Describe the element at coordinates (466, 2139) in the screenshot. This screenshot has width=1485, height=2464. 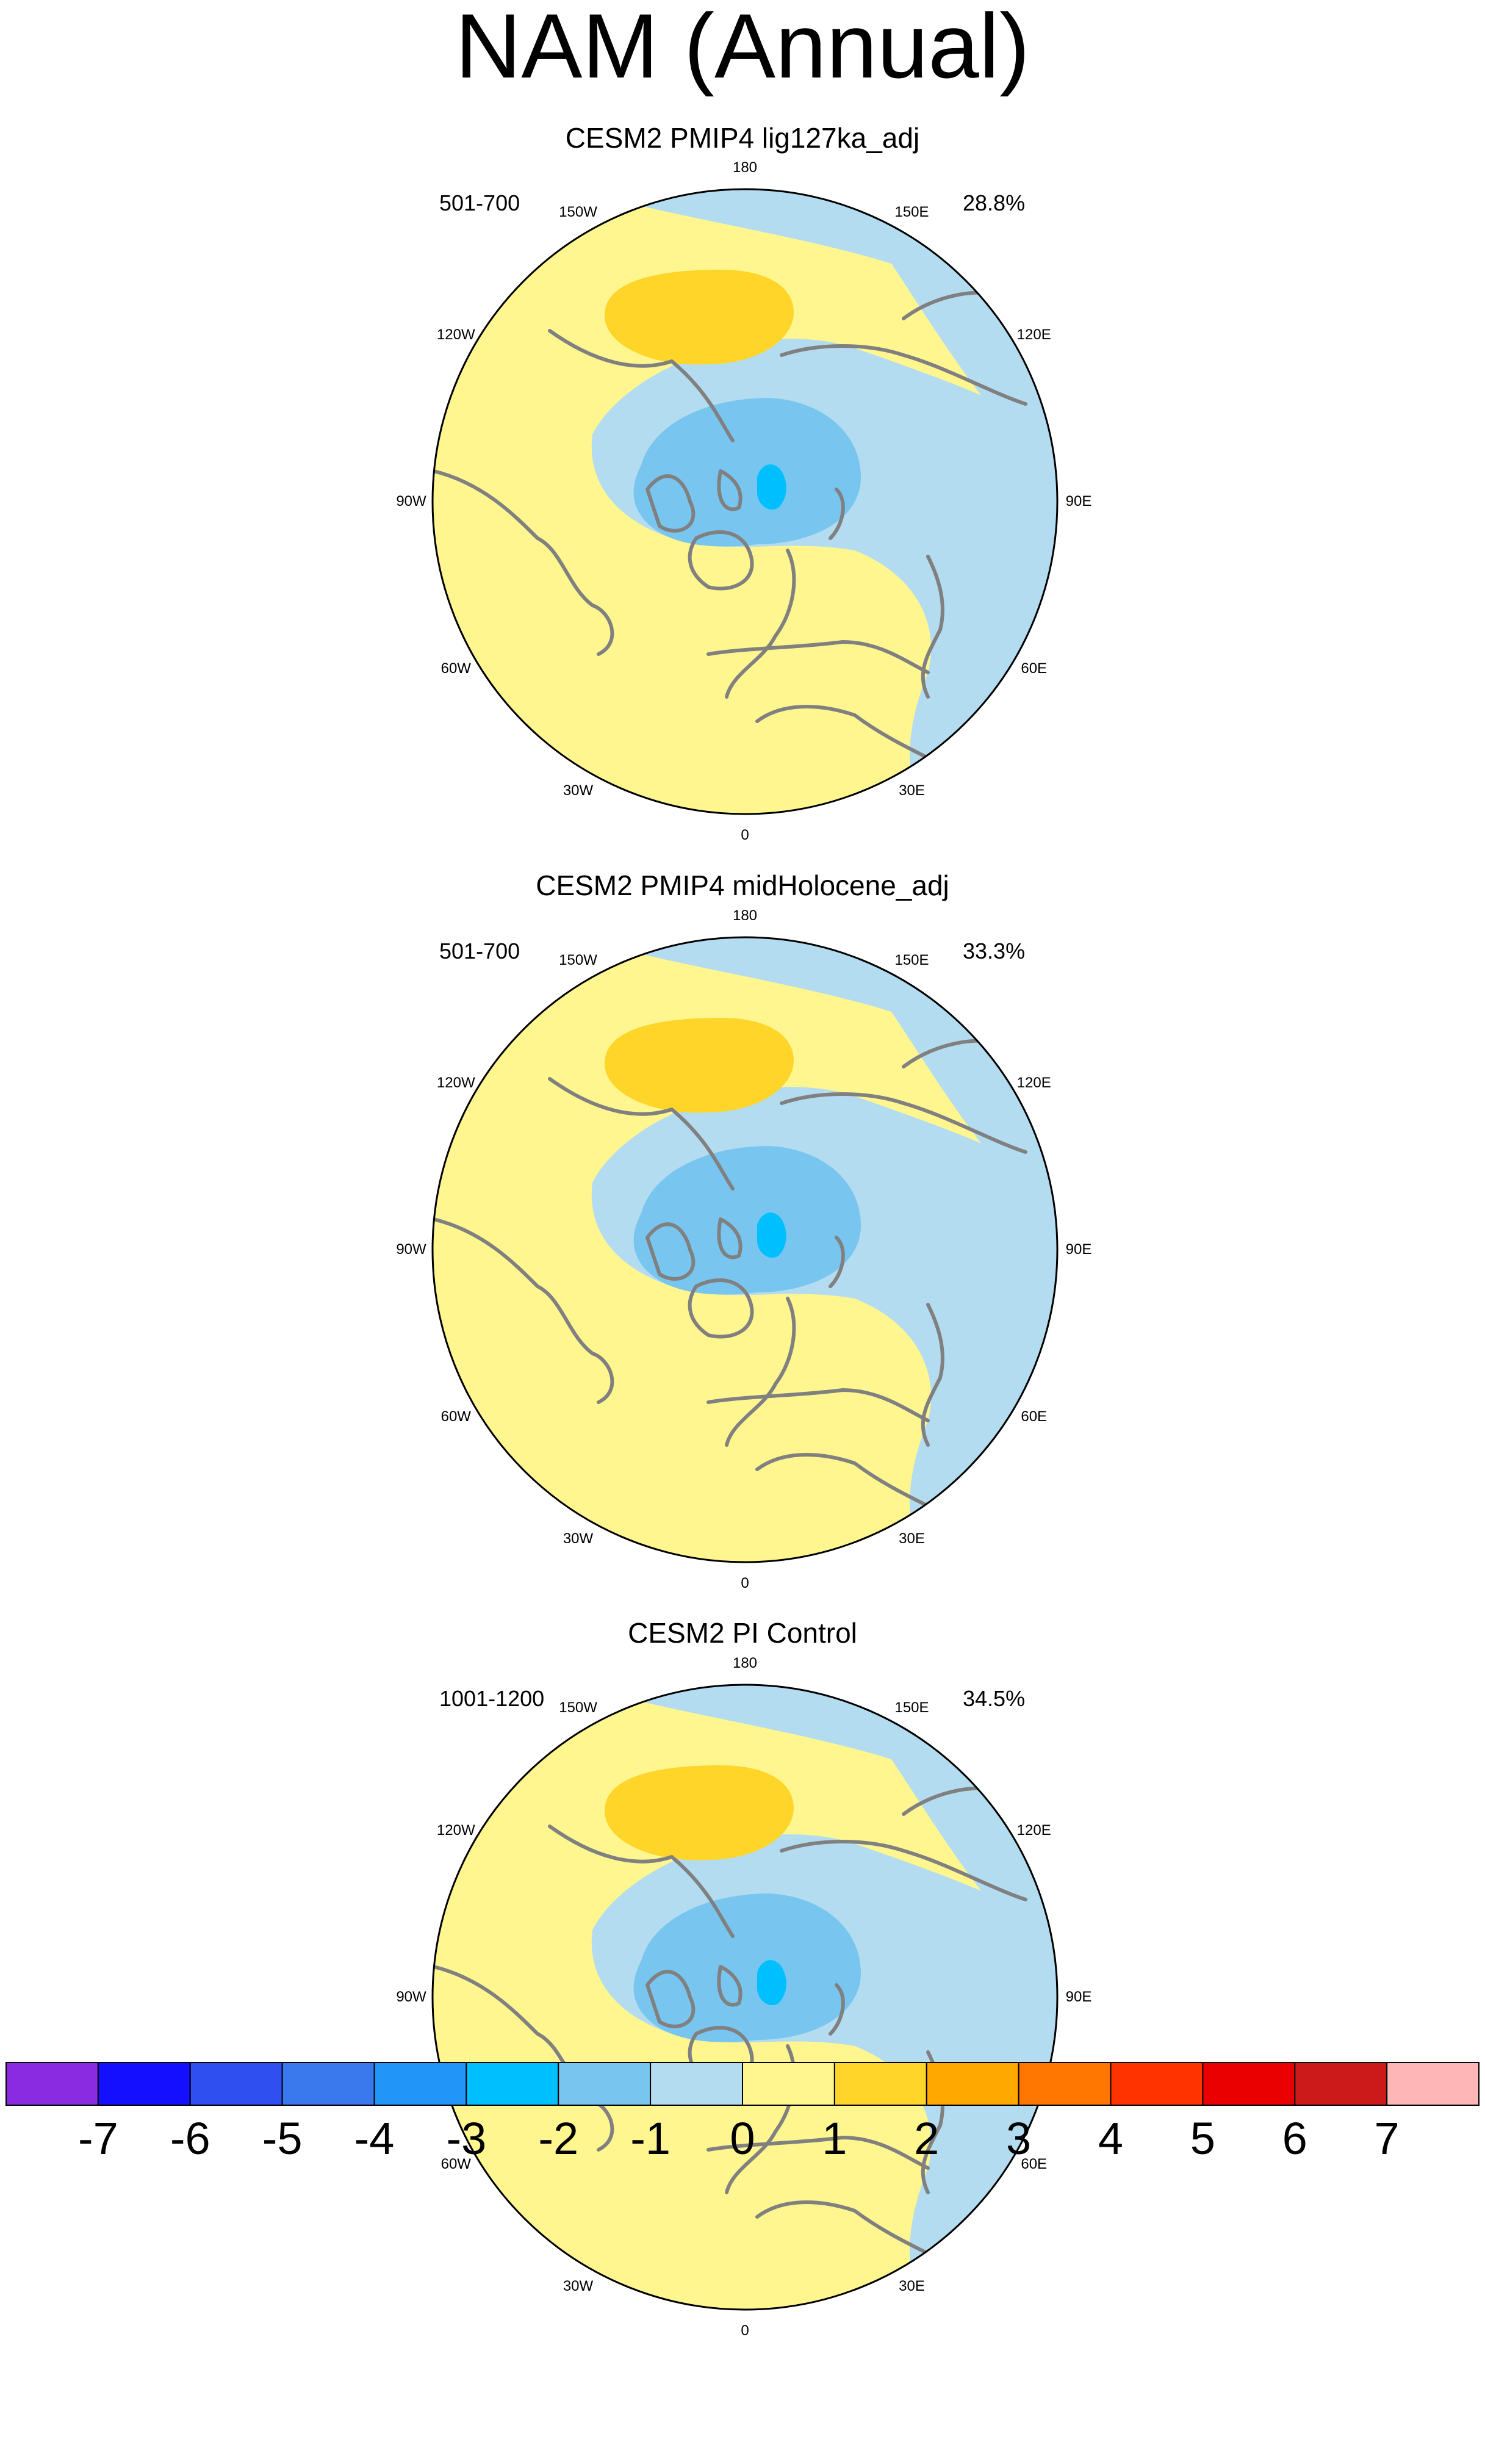
I see `colorbar-tick-label: -3` at that location.